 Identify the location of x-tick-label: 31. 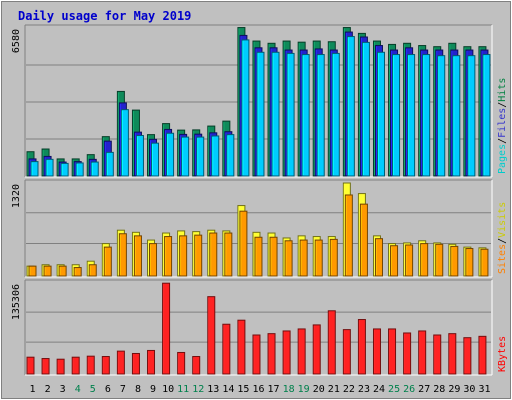
(484, 389).